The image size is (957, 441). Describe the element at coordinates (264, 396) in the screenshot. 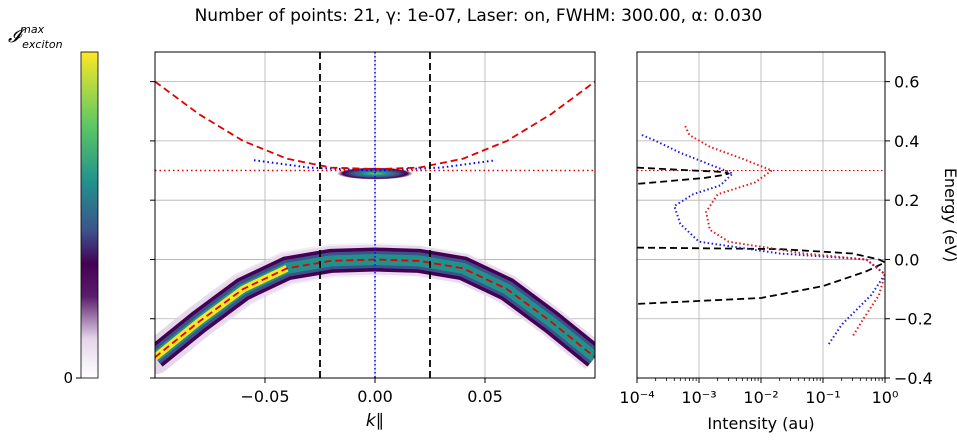

I see `main-x-tick-label: −0.05` at that location.